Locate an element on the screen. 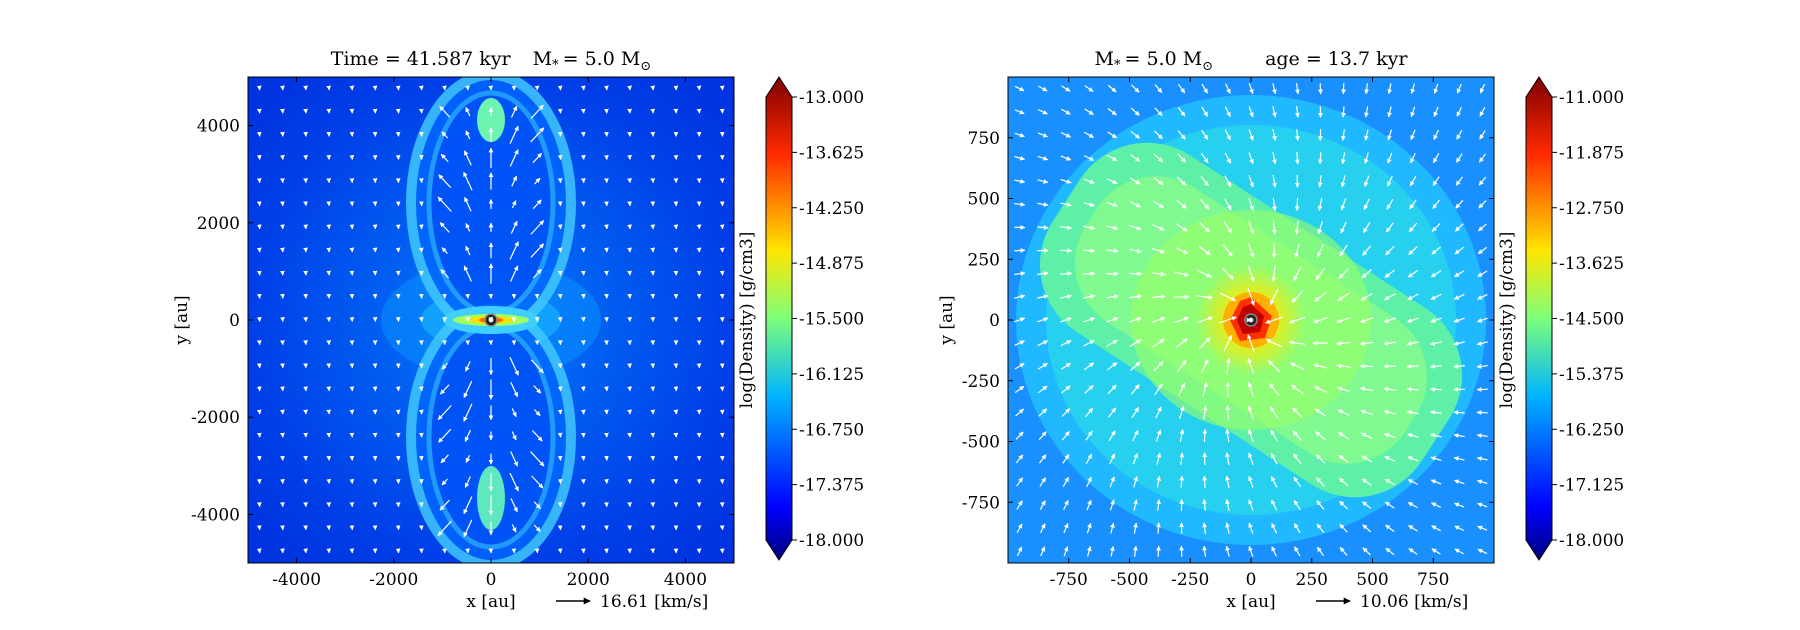 The image size is (1800, 630). y-tick-label: 0 is located at coordinates (234, 321).